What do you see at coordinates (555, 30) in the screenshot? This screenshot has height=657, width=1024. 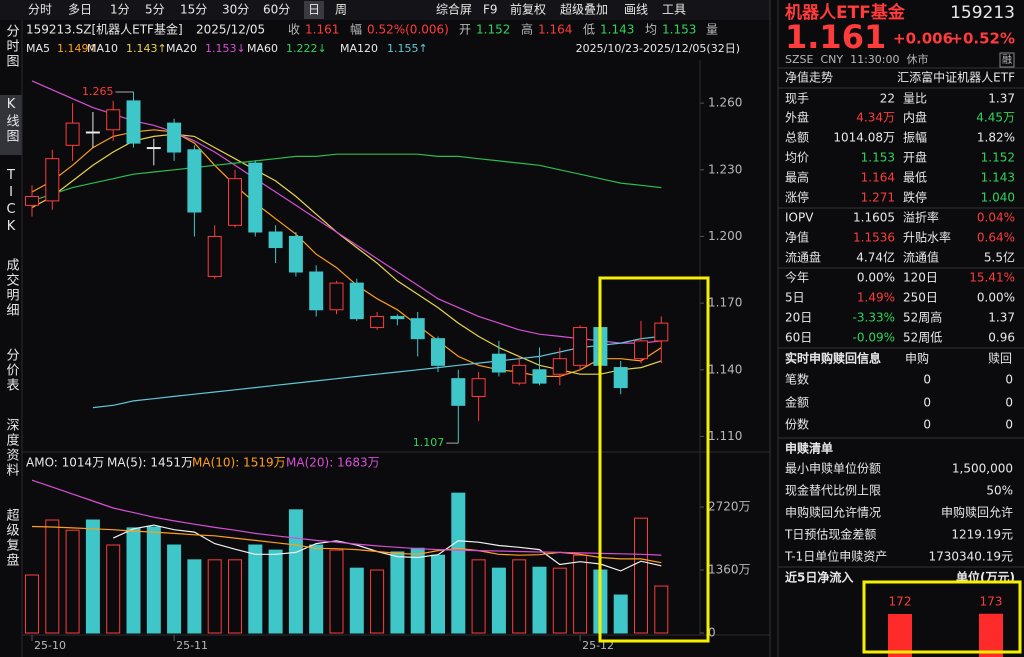 I see `value: 1.164` at bounding box center [555, 30].